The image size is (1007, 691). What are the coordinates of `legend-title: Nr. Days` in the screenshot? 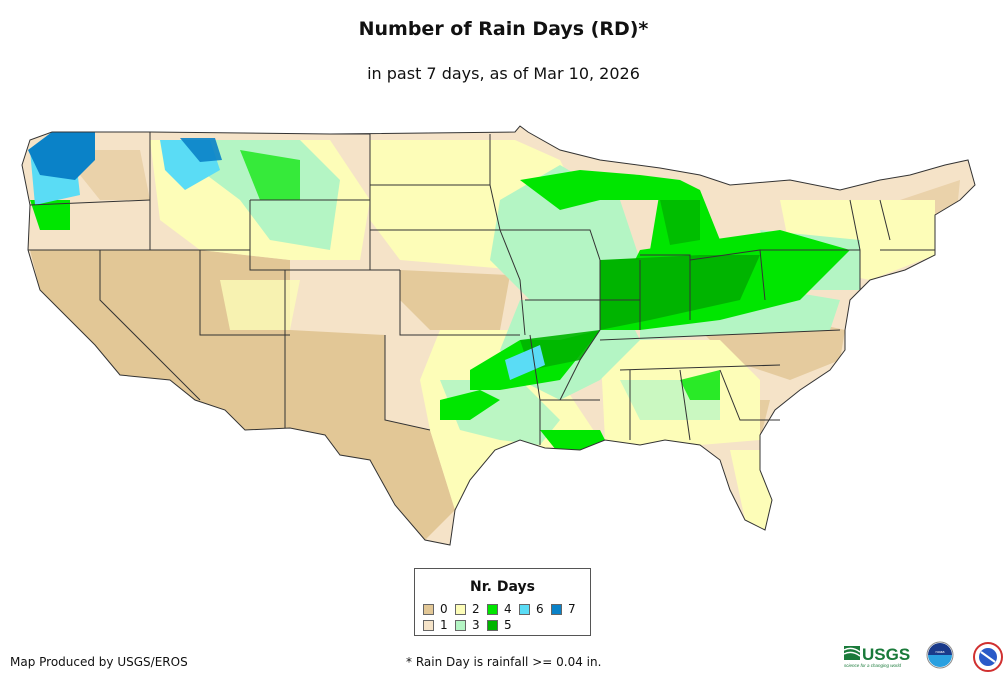 It's located at (502, 587).